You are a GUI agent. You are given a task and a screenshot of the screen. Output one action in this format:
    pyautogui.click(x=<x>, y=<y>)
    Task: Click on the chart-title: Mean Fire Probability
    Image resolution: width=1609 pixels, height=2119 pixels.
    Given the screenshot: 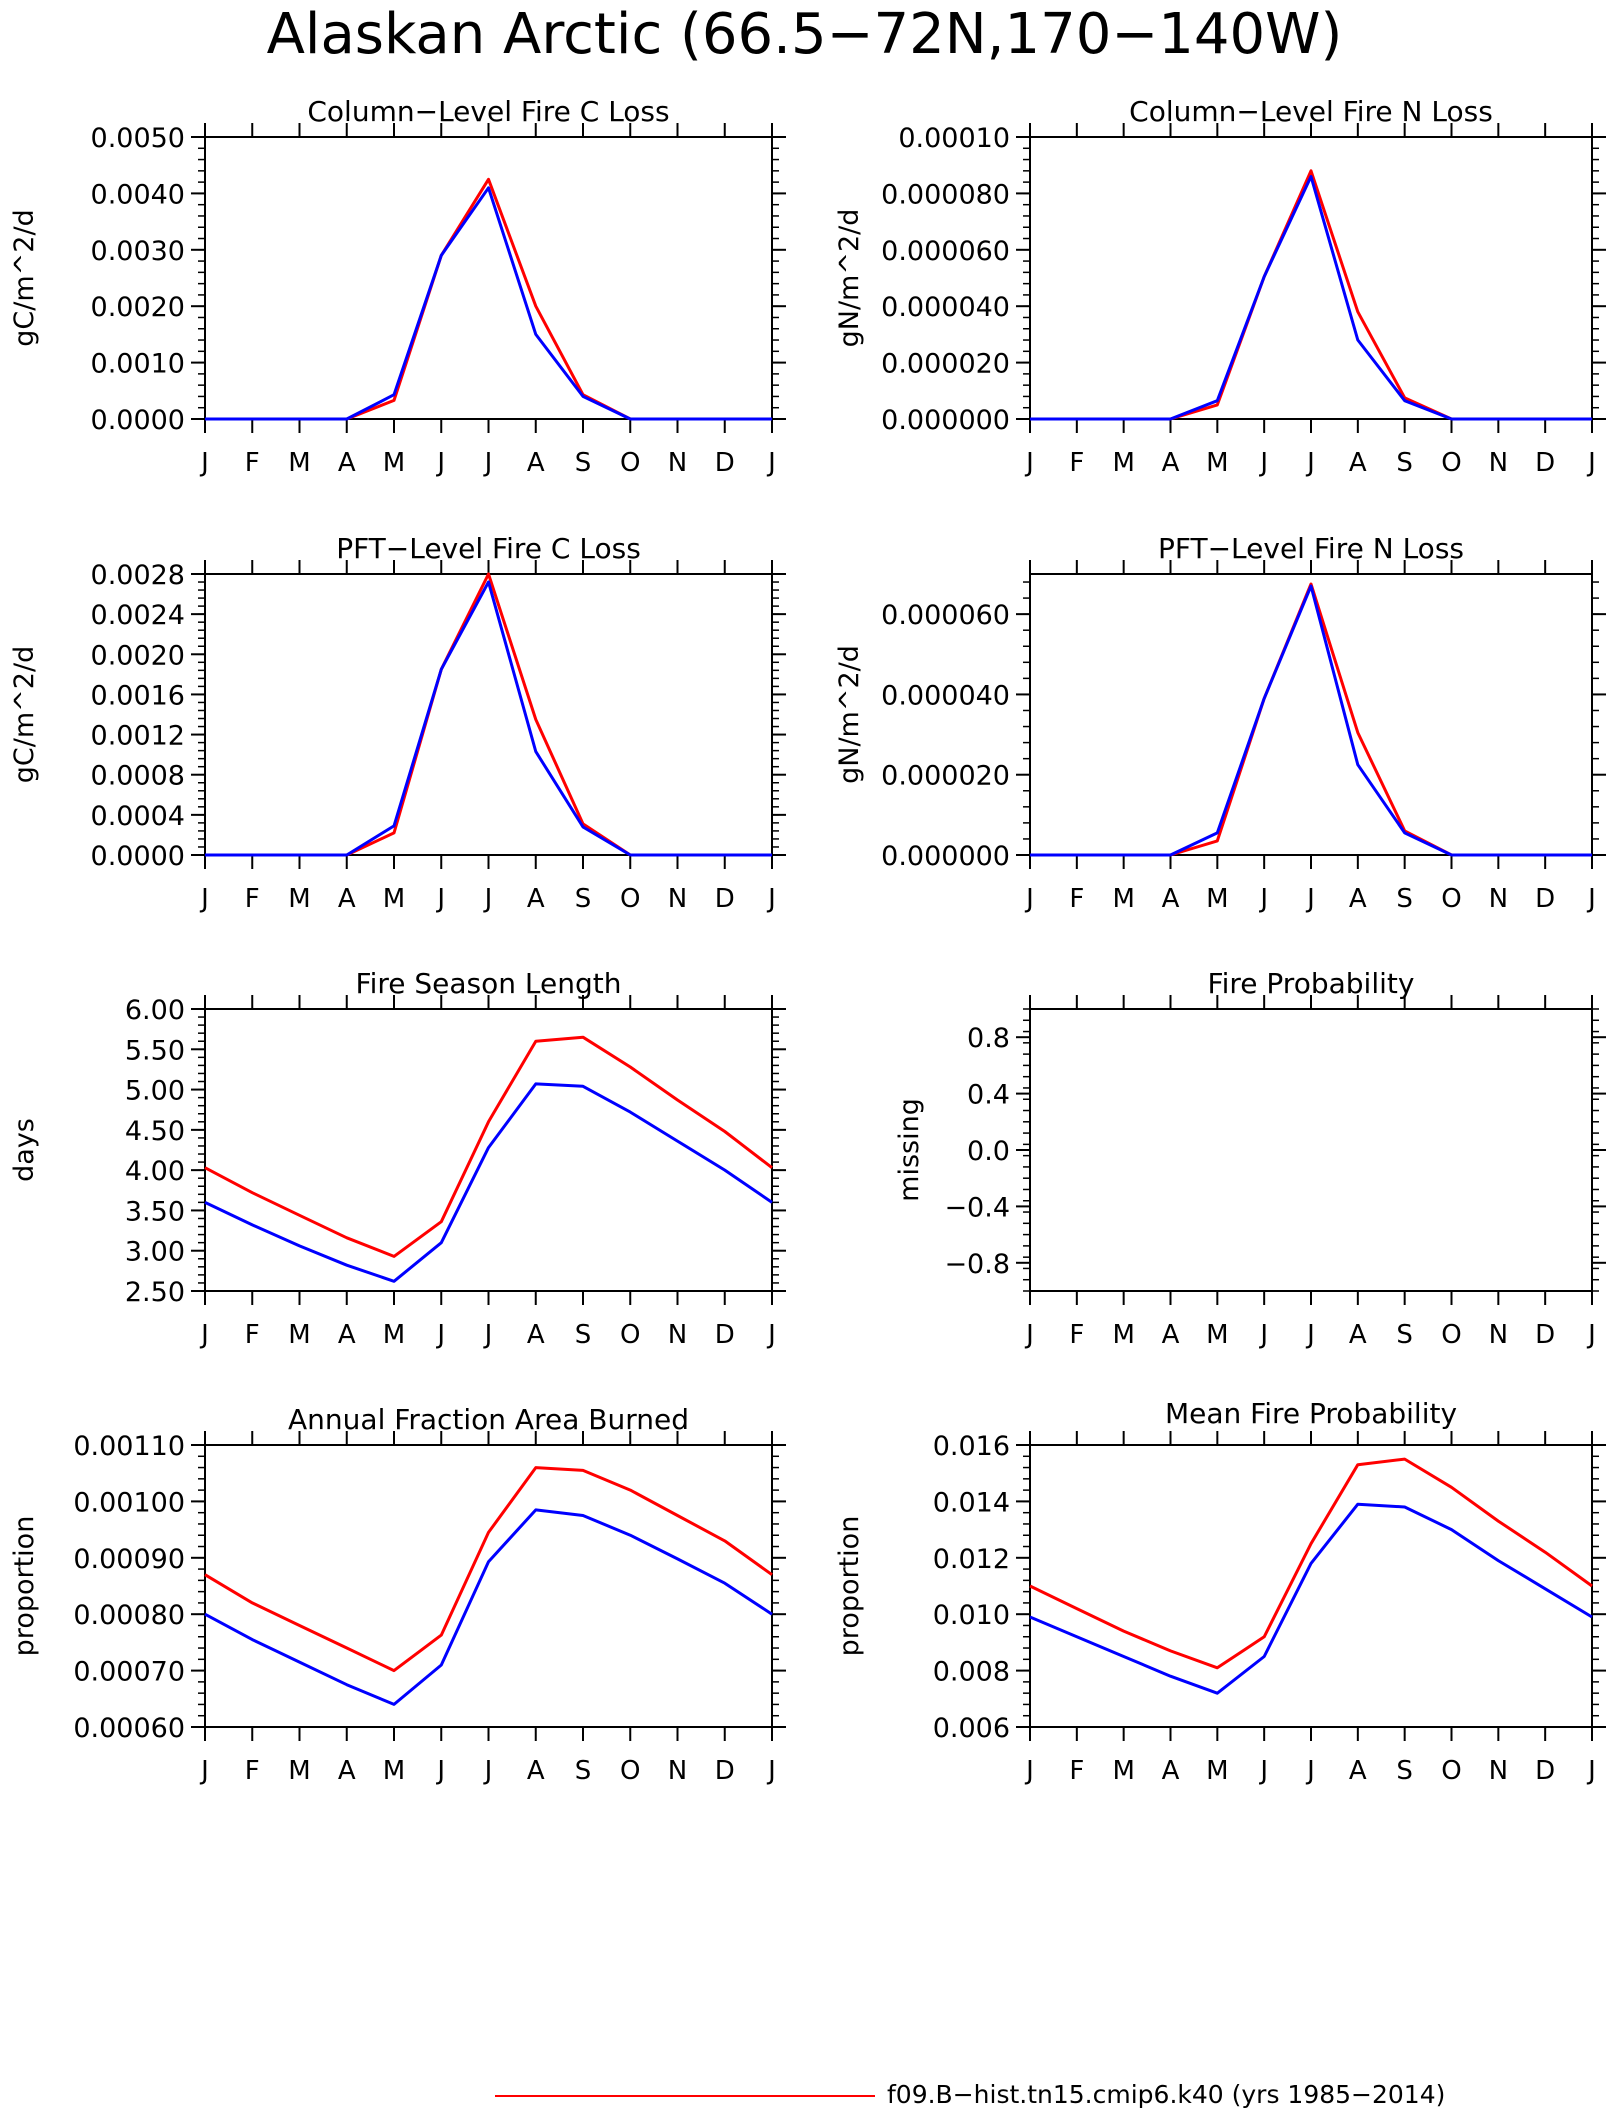 What is the action you would take?
    pyautogui.click(x=1311, y=1413)
    